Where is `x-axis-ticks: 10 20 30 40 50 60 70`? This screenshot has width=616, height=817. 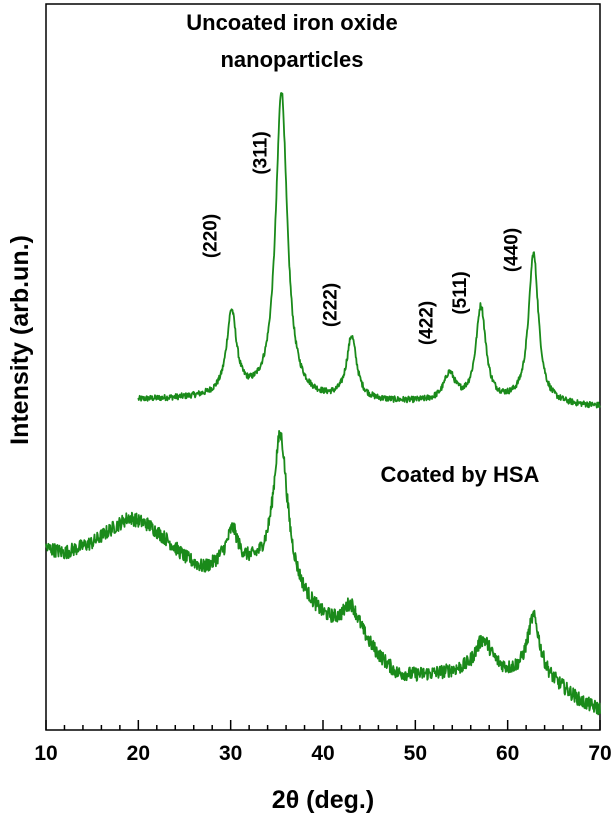 x-axis-ticks: 10 20 30 40 50 60 70 is located at coordinates (323, 742).